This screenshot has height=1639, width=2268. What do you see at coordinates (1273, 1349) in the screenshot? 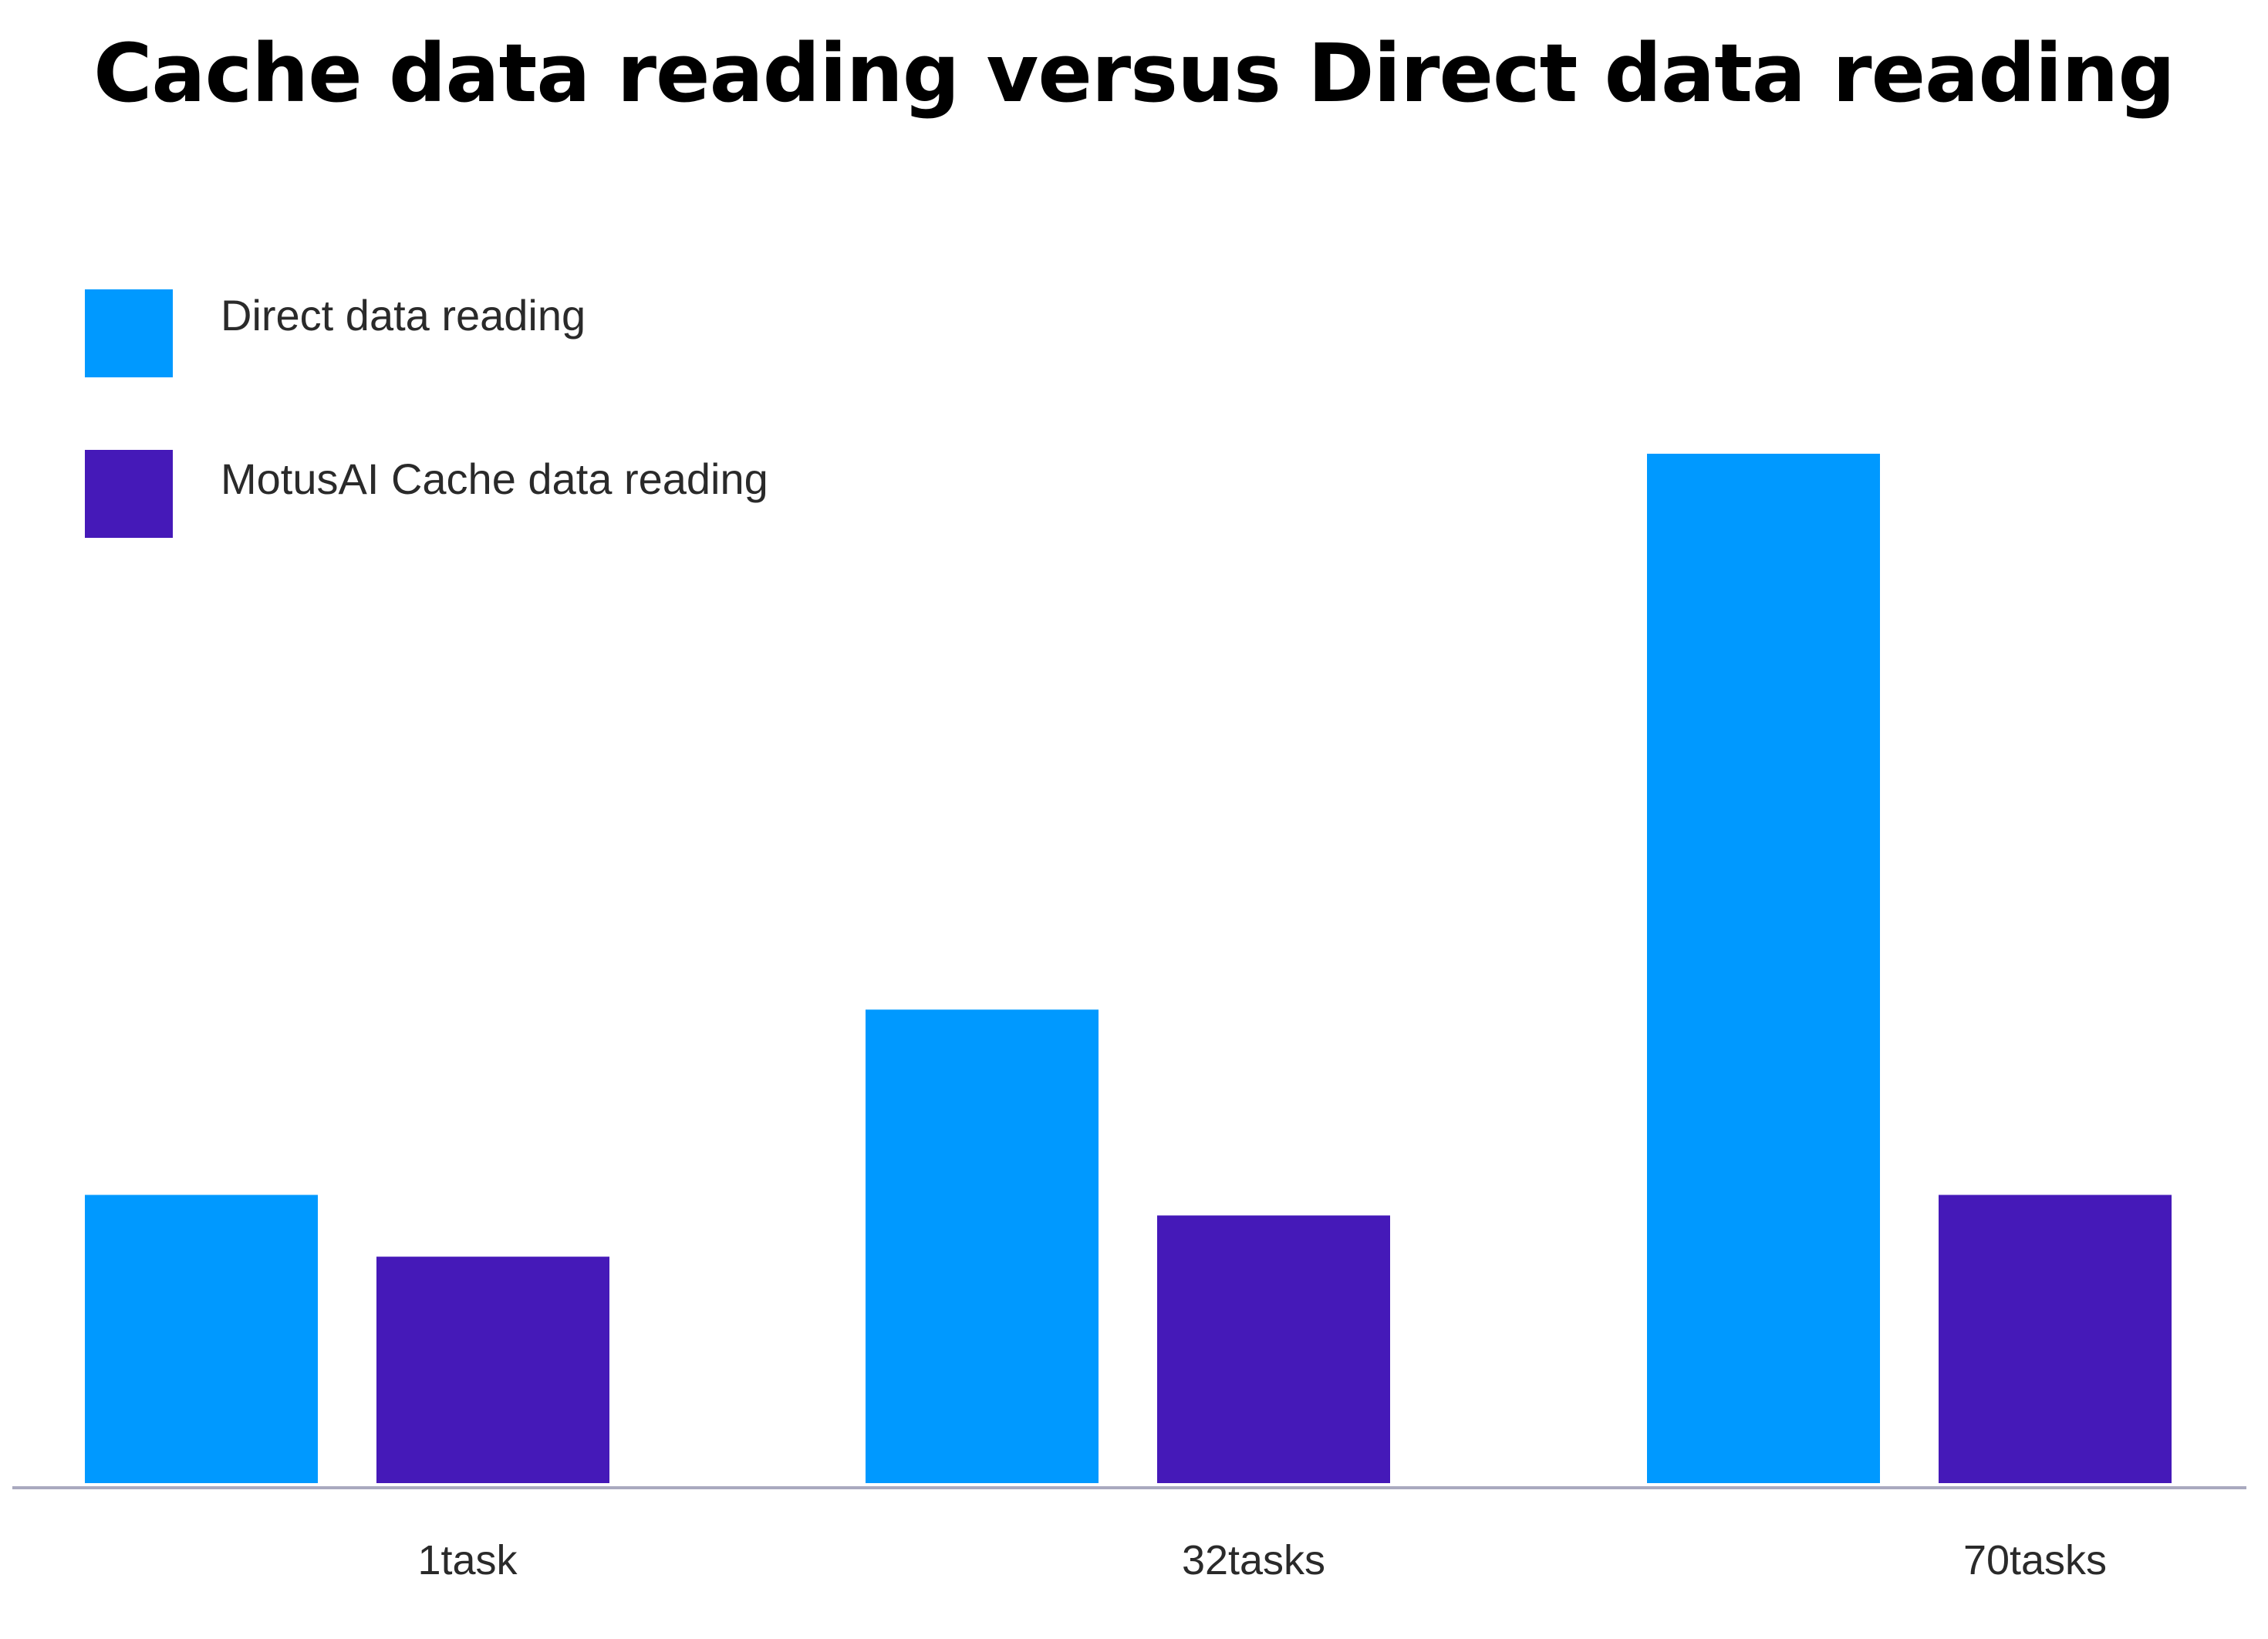
I see `bar-2-32tasks` at bounding box center [1273, 1349].